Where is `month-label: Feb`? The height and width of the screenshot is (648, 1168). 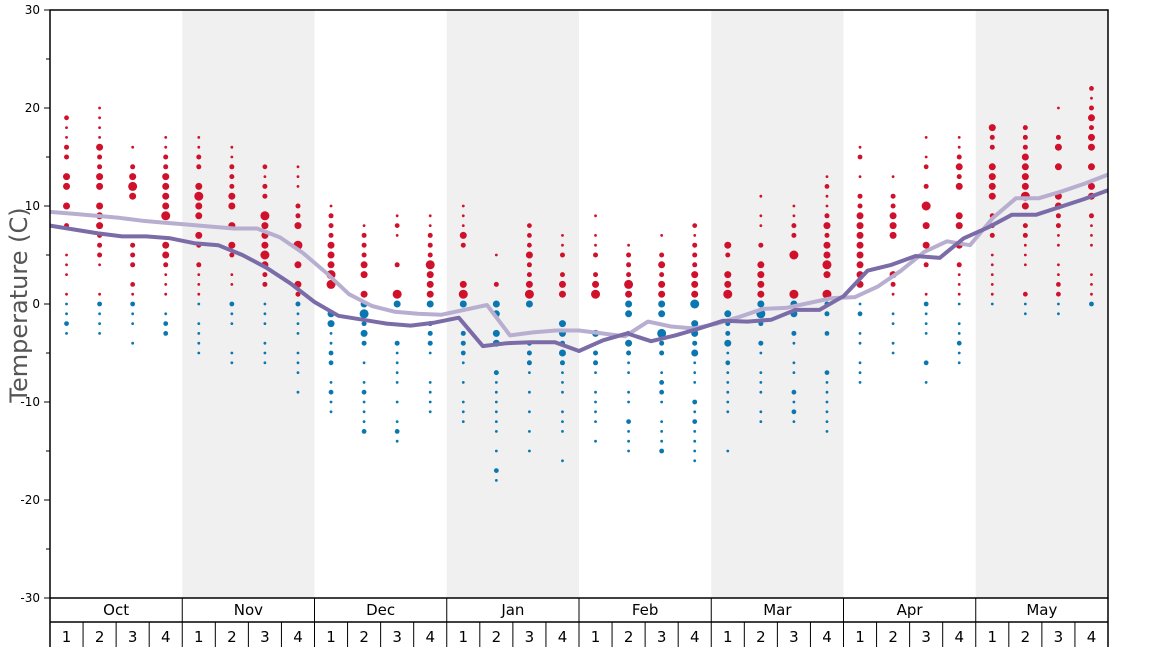
month-label: Feb is located at coordinates (645, 610).